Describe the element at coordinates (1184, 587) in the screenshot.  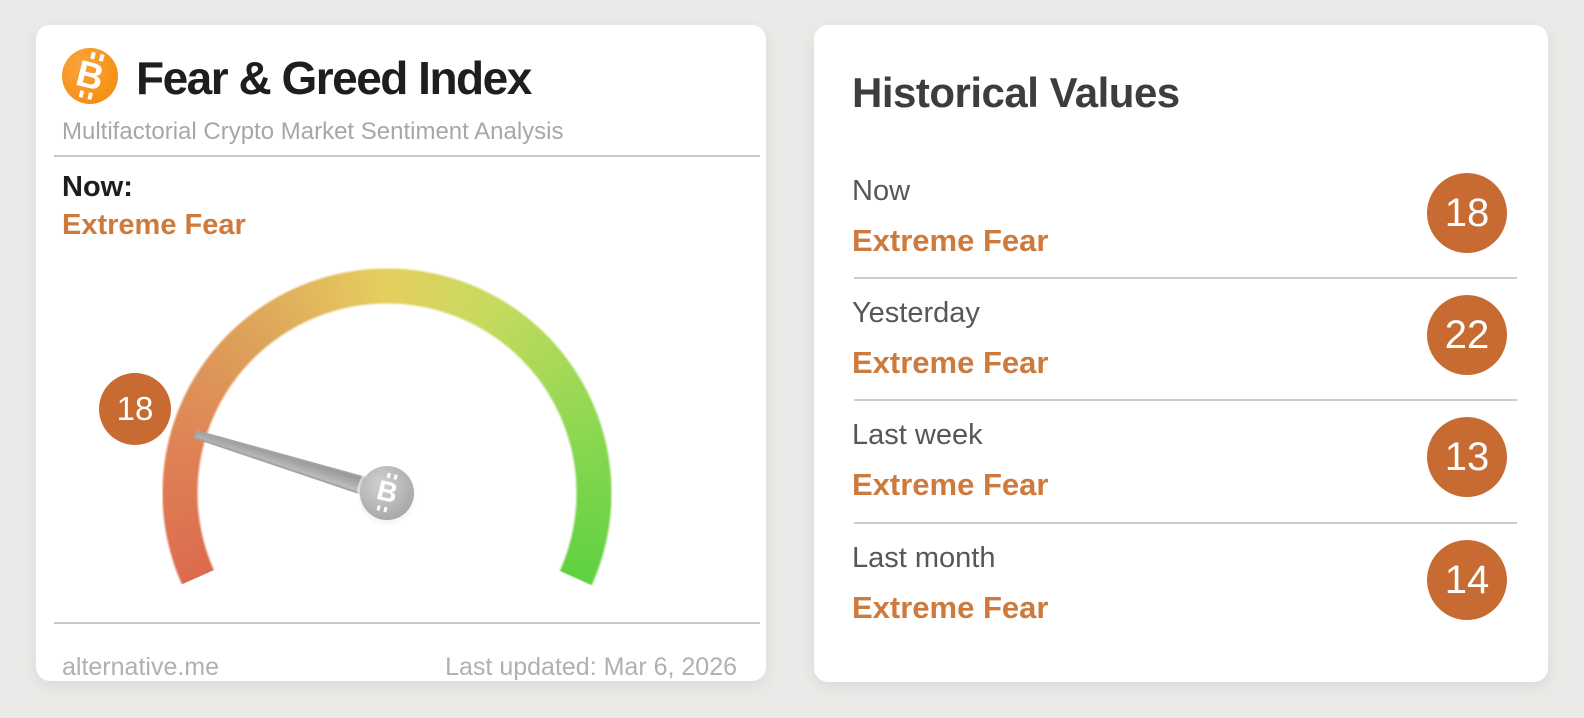
I see `historical-row-last-month: Last month Extreme Fear 14` at that location.